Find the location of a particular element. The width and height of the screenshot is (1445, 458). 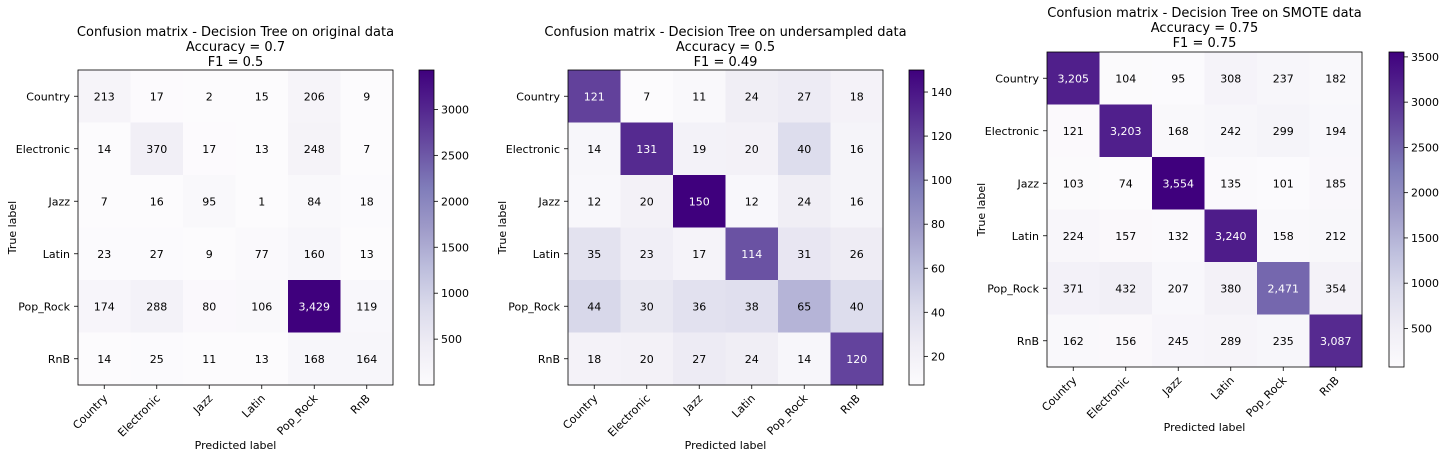

cell-value-label: 207 is located at coordinates (1178, 288).